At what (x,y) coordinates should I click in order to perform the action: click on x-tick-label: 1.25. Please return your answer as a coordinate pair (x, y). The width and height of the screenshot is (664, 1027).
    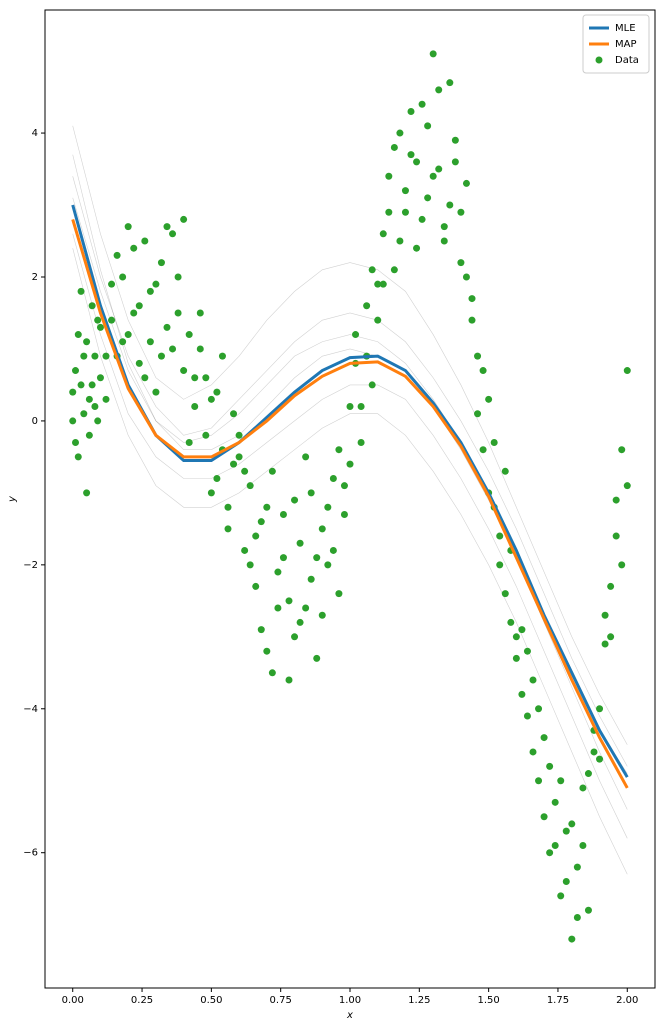
    Looking at the image, I should click on (419, 1000).